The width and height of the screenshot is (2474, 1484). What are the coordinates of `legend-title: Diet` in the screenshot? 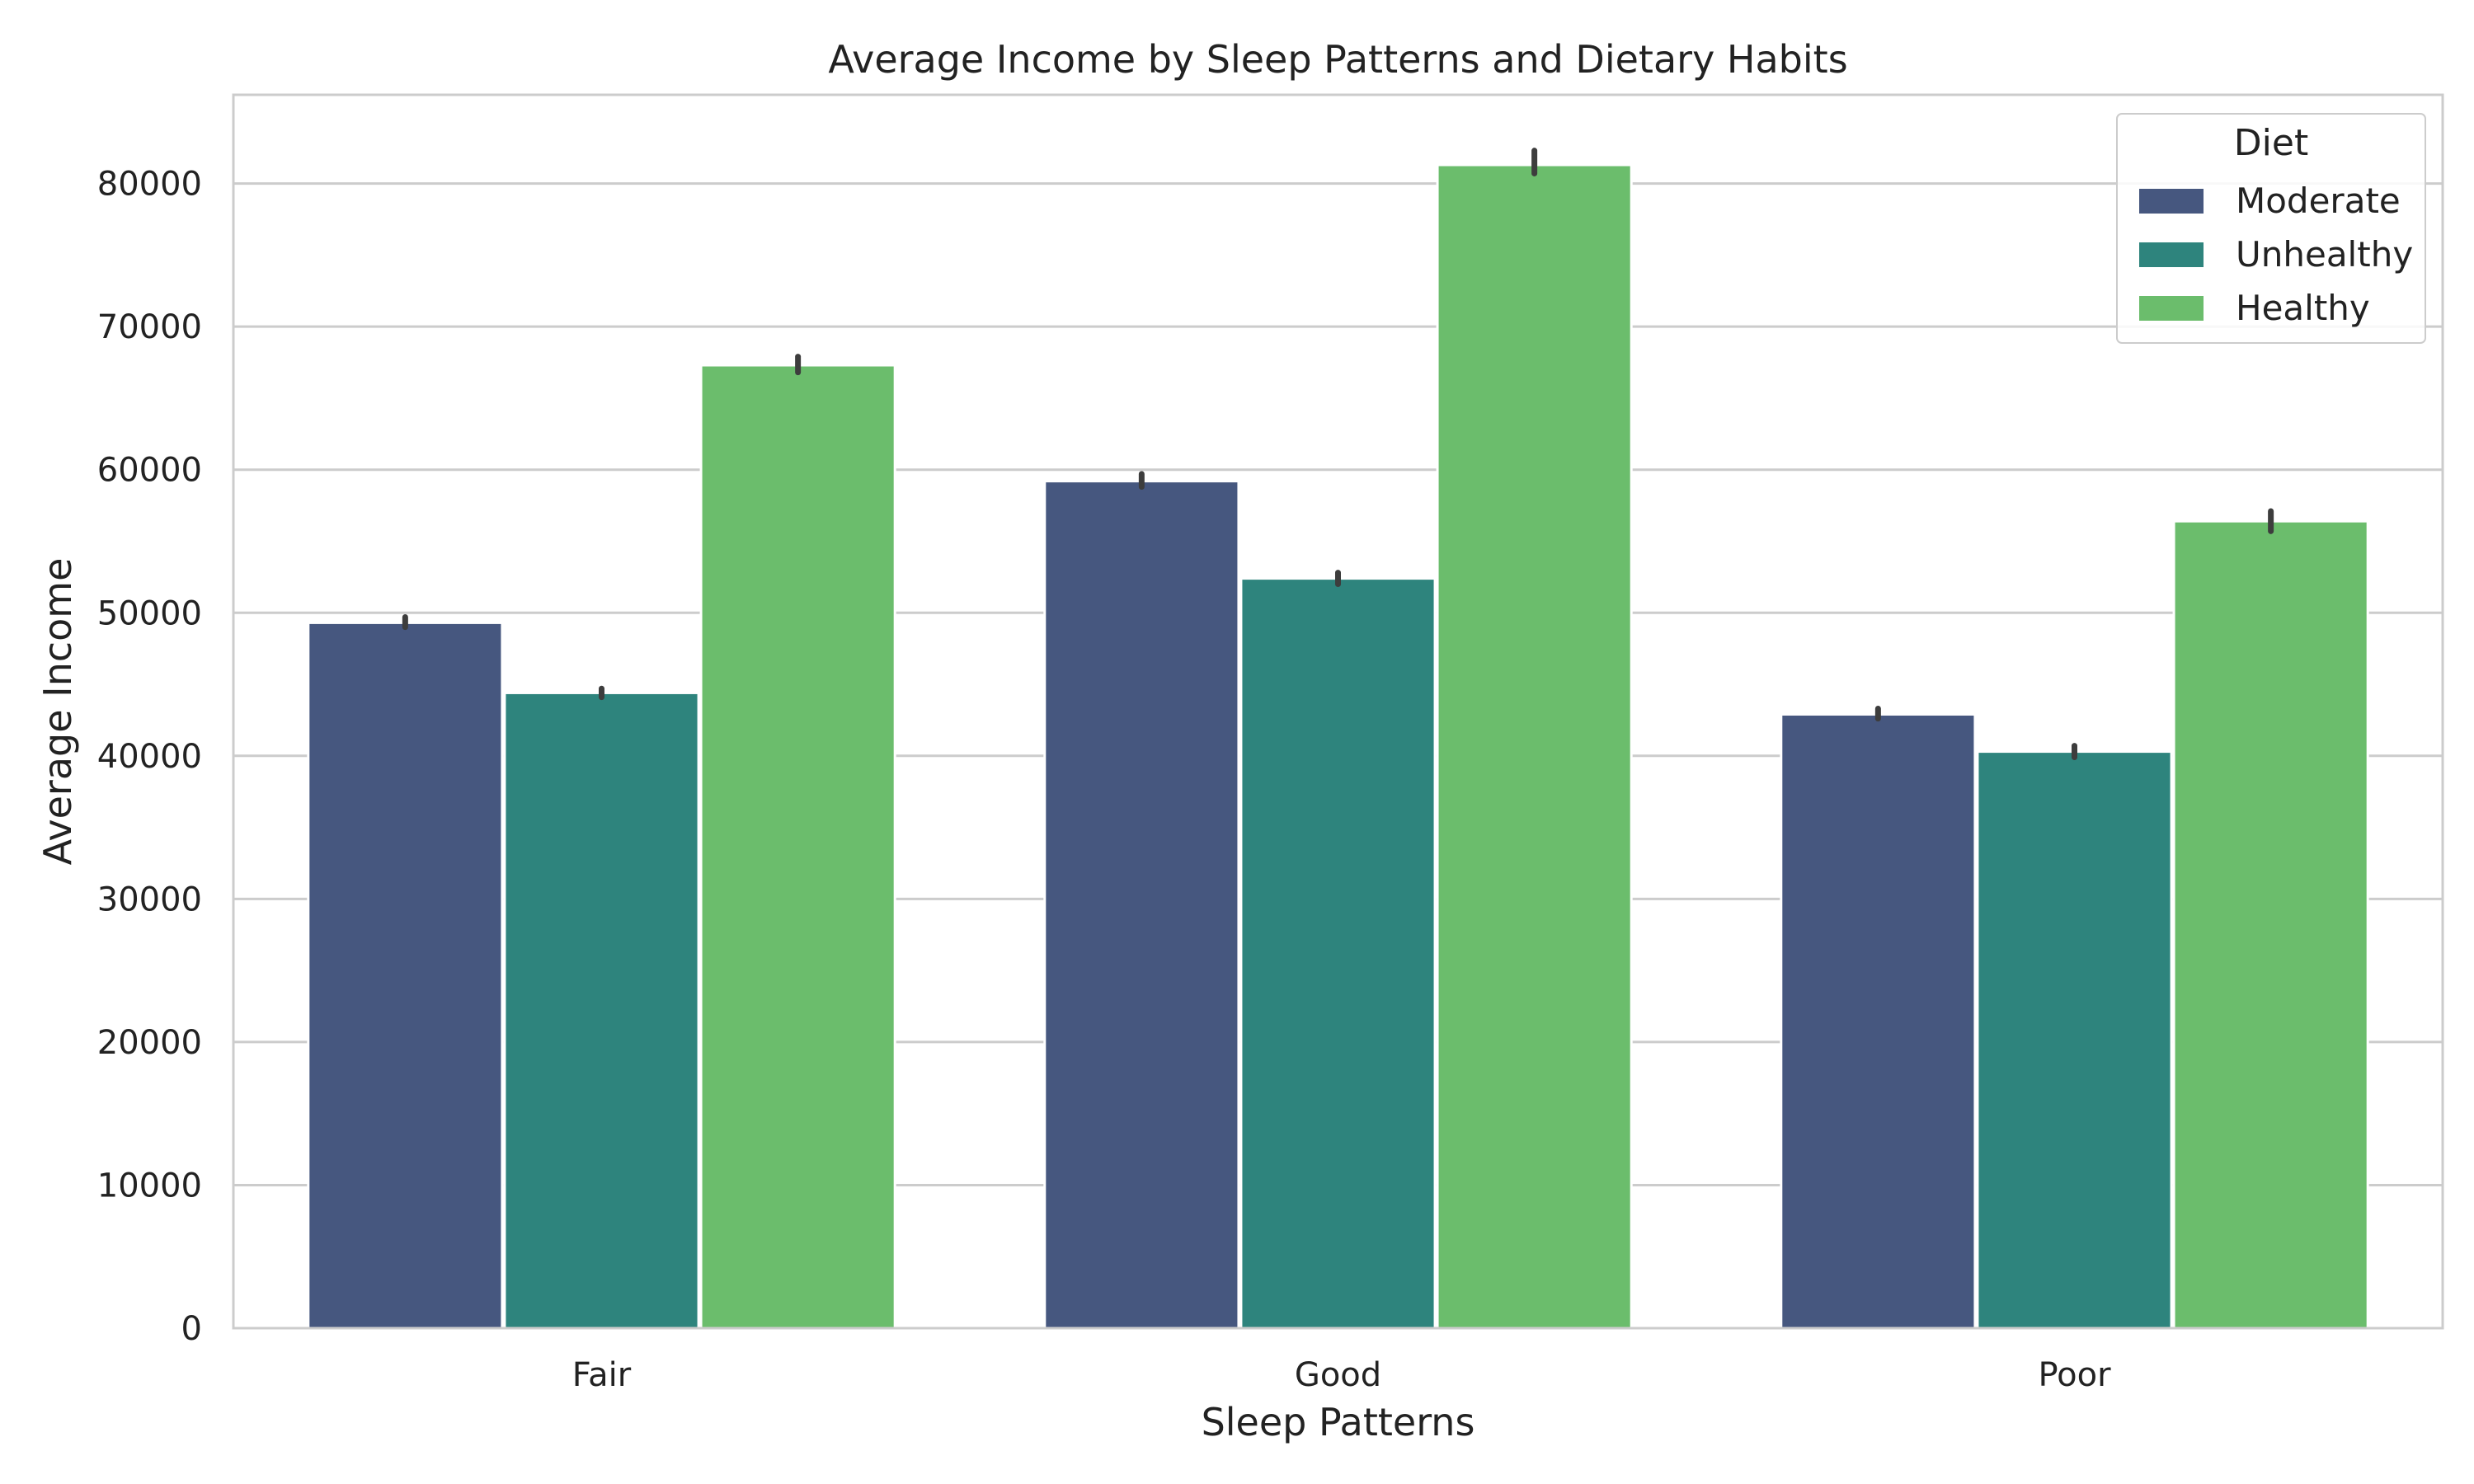 It's located at (2271, 143).